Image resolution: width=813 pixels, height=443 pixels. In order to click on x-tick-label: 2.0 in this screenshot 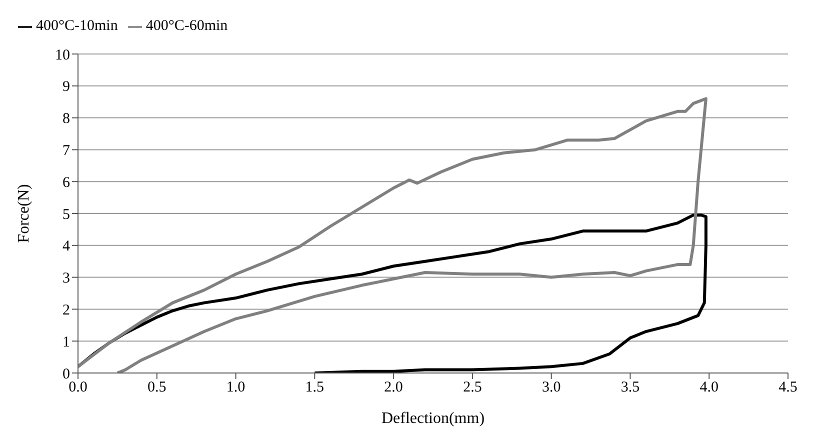, I will do `click(393, 388)`.